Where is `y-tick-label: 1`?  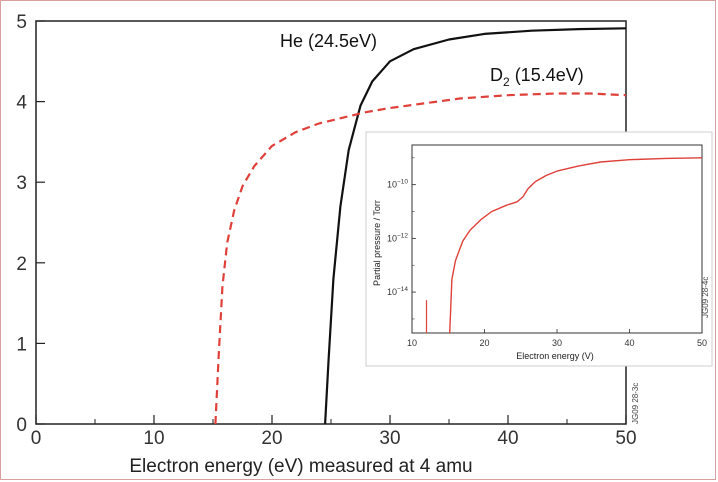 y-tick-label: 1 is located at coordinates (21, 344).